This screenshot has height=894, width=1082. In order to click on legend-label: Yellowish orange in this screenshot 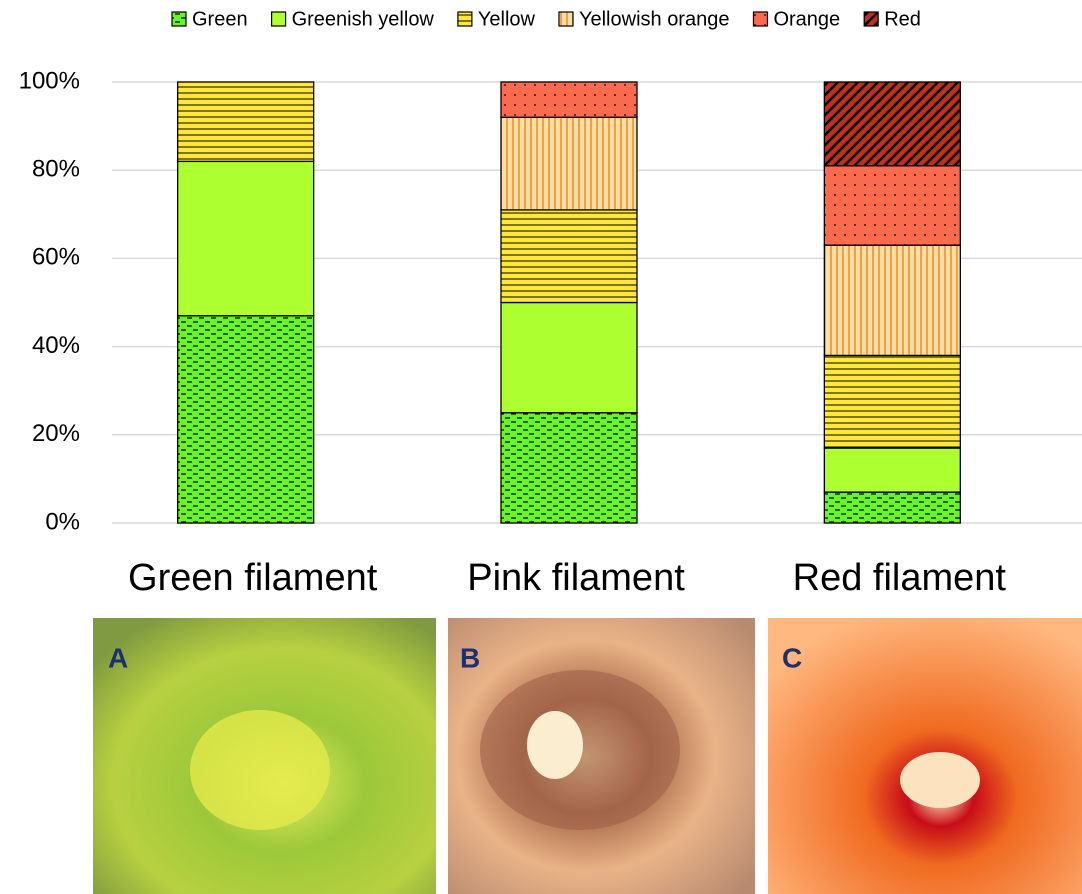, I will do `click(654, 19)`.